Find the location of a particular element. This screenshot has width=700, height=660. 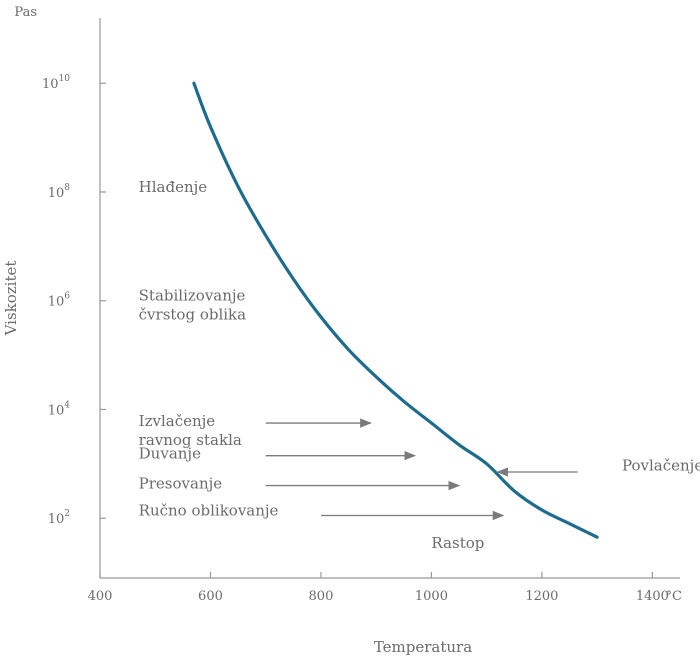

x-tick-label: 1400 is located at coordinates (652, 596).